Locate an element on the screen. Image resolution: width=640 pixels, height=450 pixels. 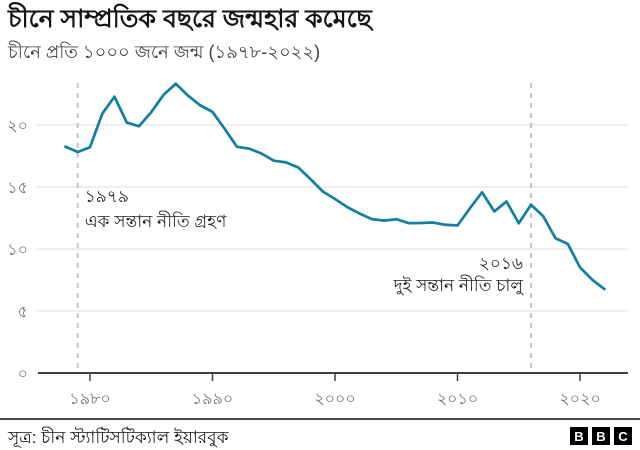
annotation-label-2016: দুই সন্তান নীতি চালু is located at coordinates (458, 285).